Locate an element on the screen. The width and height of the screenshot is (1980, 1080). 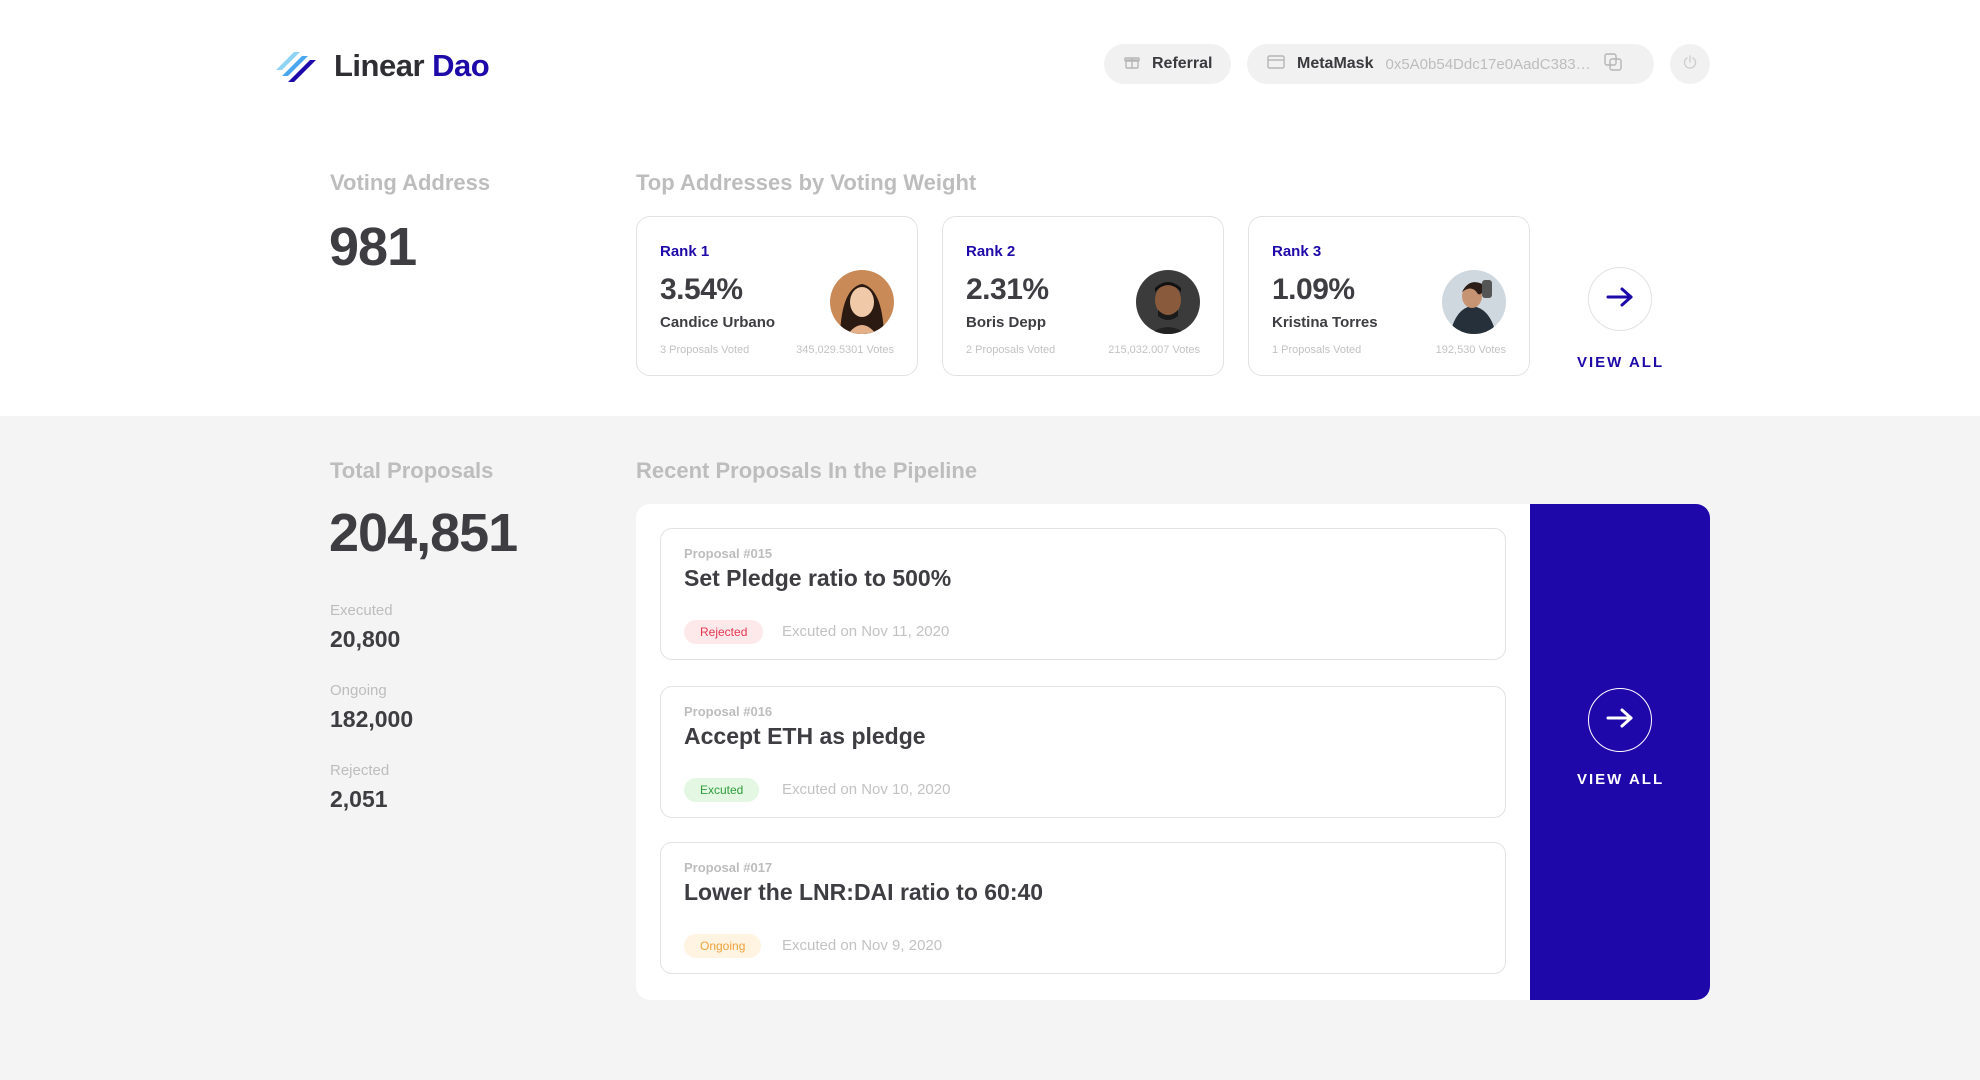
rank-name: Boris Depp is located at coordinates (1006, 322).